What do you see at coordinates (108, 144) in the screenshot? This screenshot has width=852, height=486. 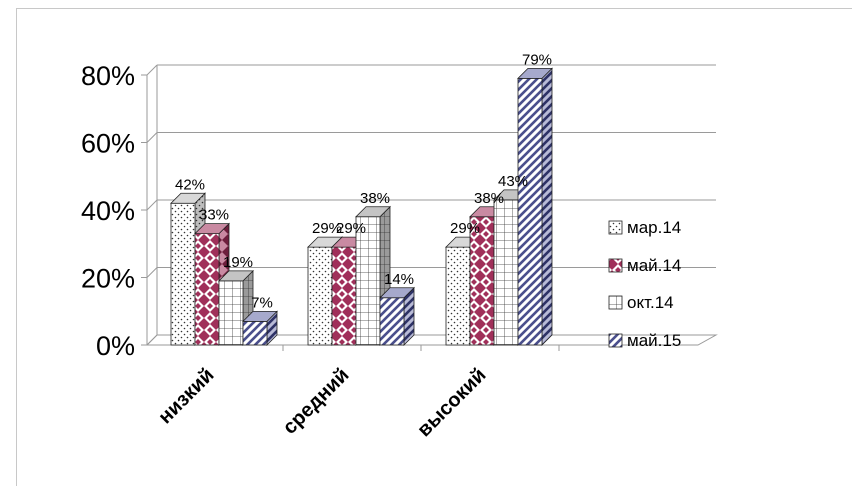 I see `y-tick-label: 60%` at bounding box center [108, 144].